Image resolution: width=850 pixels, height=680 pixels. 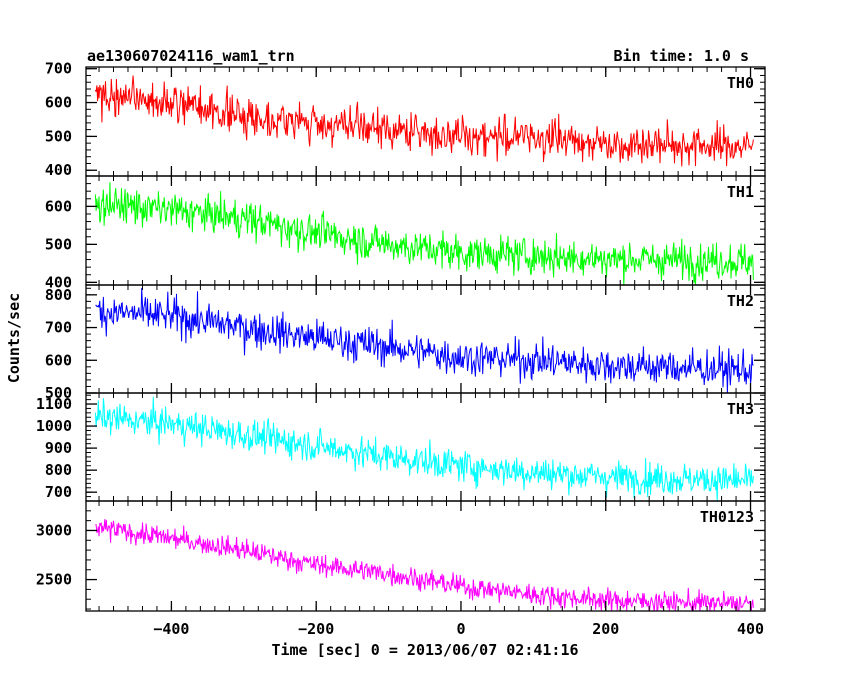 I want to click on panel-th0: 400 500 600 700 TH0, so click(x=405, y=119).